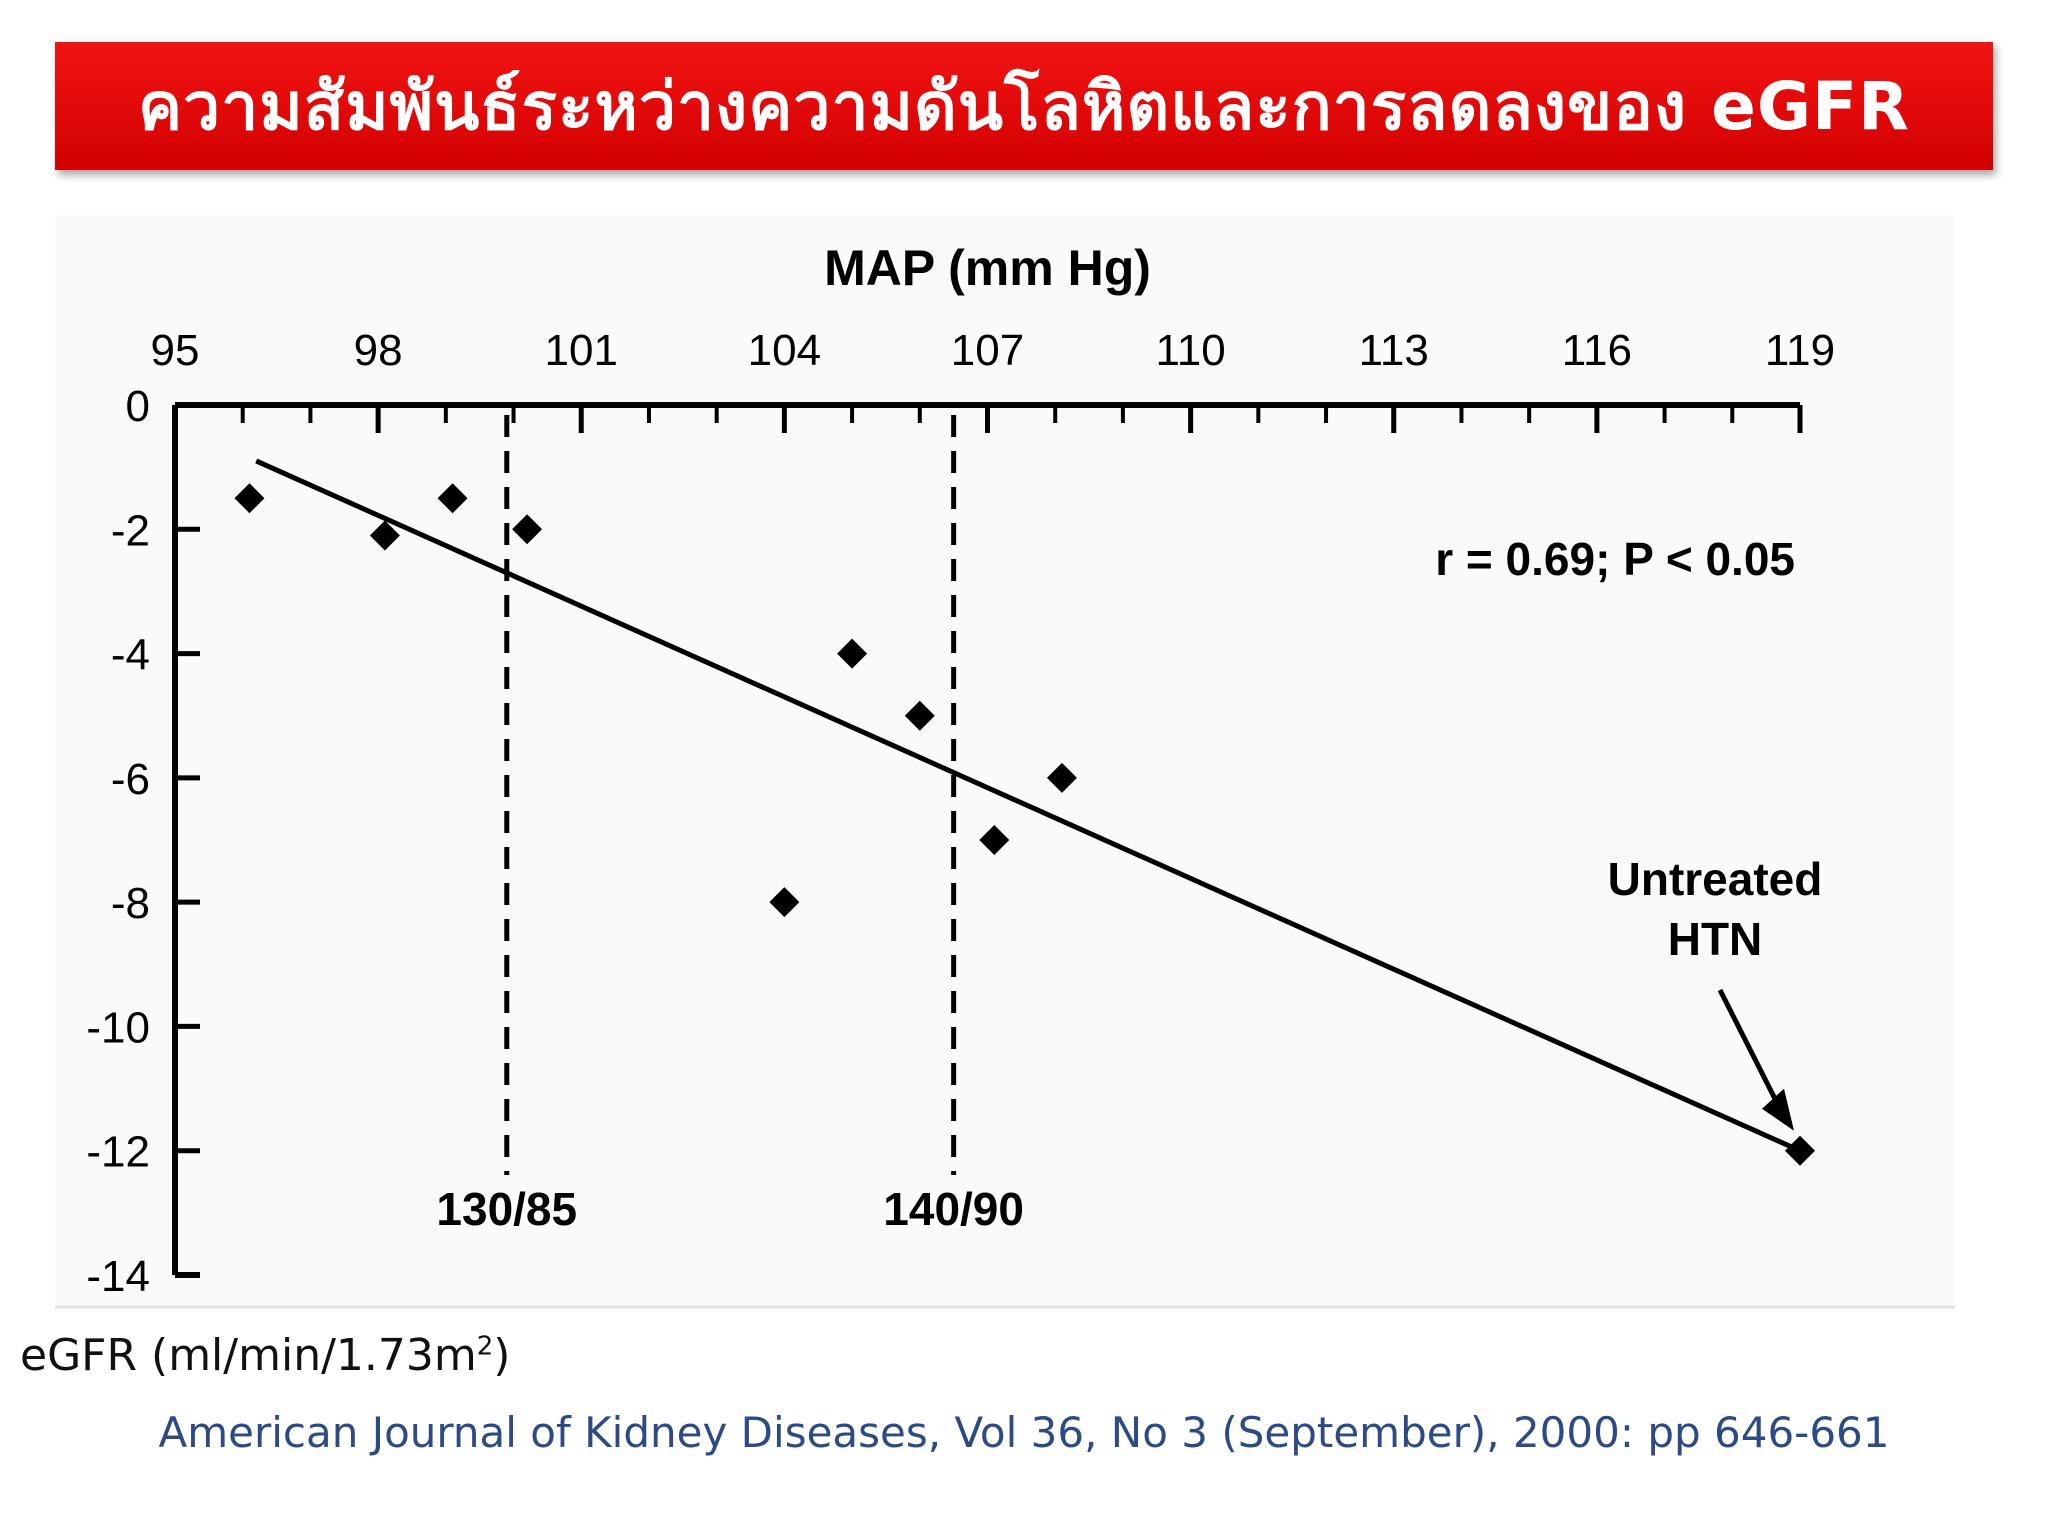  Describe the element at coordinates (1810, 106) in the screenshot. I see `title-suffix: eGFR` at that location.